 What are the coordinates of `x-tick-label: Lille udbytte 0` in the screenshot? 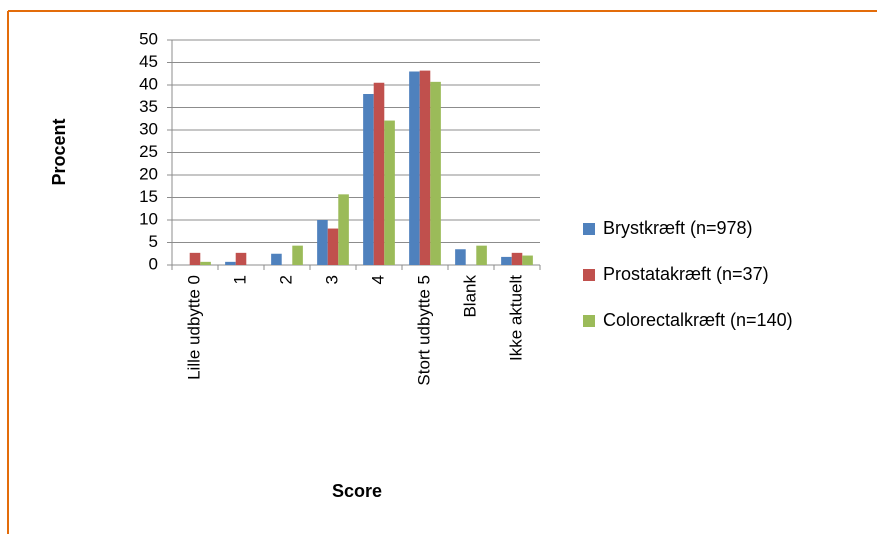 It's located at (193, 327).